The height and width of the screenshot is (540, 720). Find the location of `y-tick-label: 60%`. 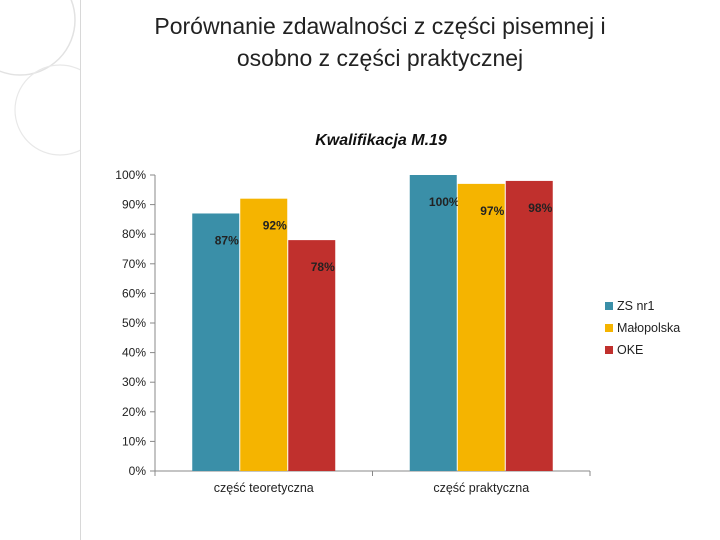

y-tick-label: 60% is located at coordinates (134, 293).